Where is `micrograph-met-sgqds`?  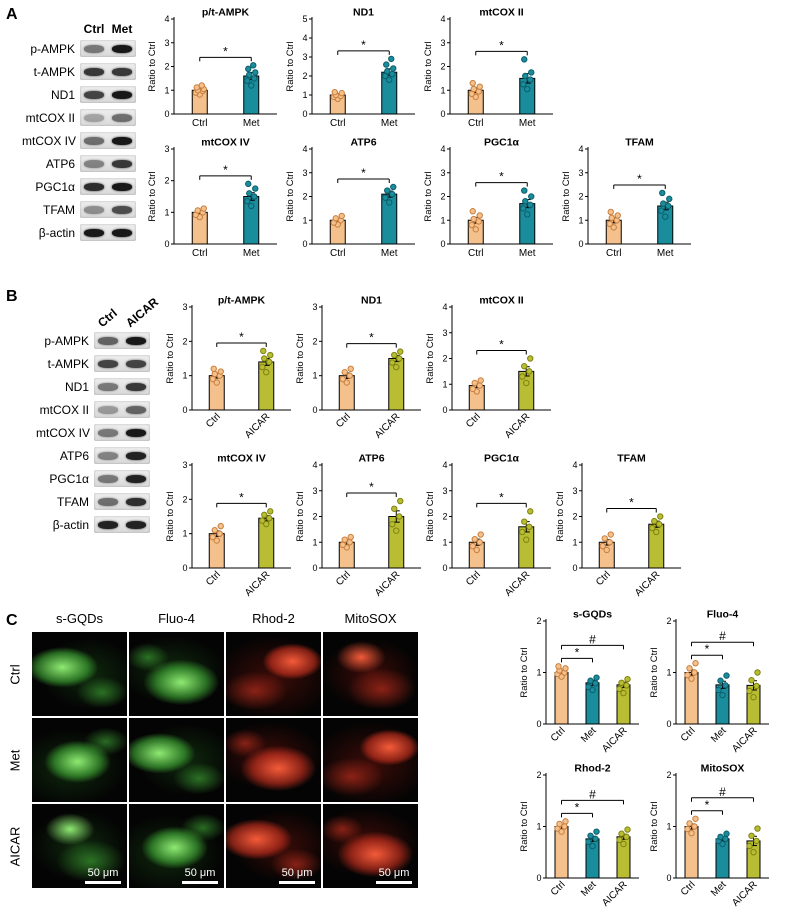 micrograph-met-sgqds is located at coordinates (79, 760).